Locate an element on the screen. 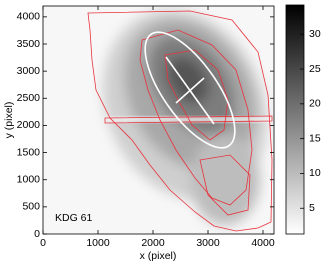 This screenshot has width=327, height=266. colorbar-tick-label: 30 is located at coordinates (315, 34).